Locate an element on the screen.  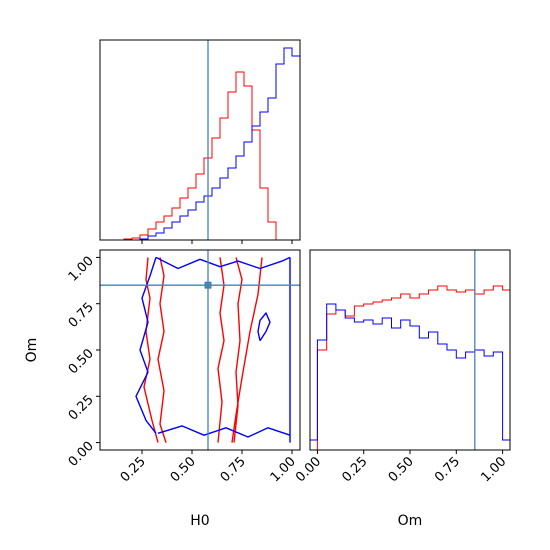
om-x-tick-label: 1.00 is located at coordinates (493, 469).